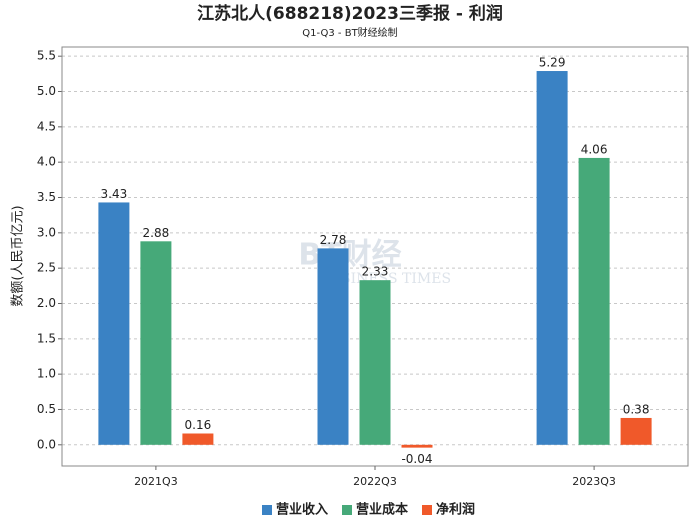  What do you see at coordinates (46, 162) in the screenshot?
I see `y-tick-label: 4.0` at bounding box center [46, 162].